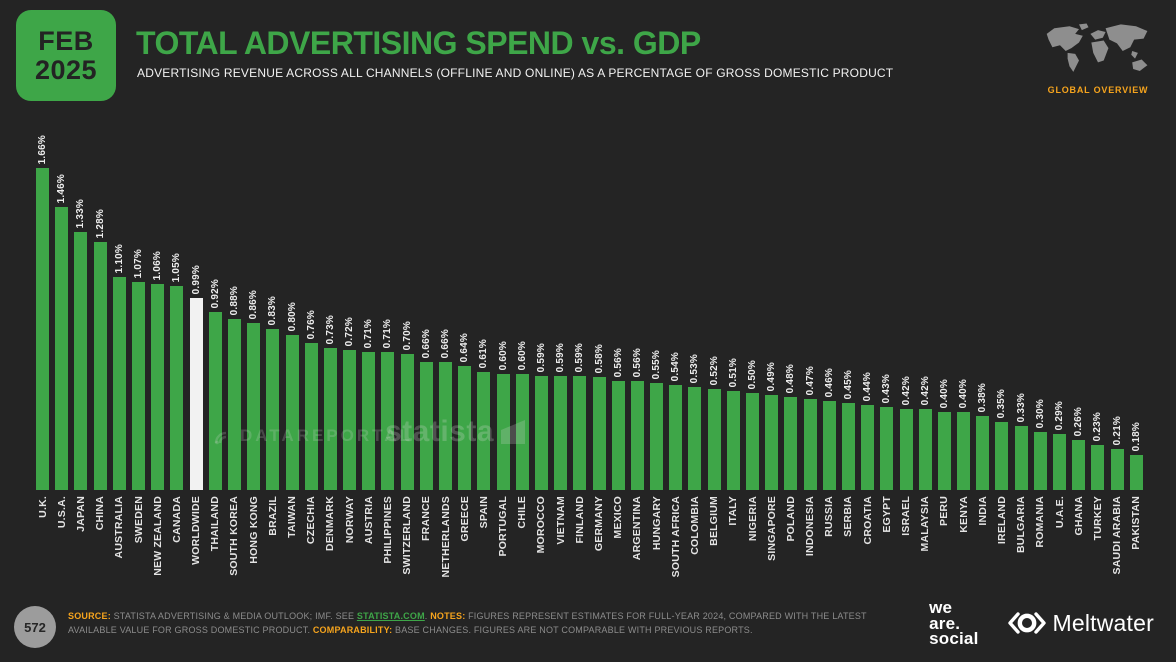 This screenshot has height=662, width=1176. I want to click on category-label-wrap: SPAIN, so click(483, 540).